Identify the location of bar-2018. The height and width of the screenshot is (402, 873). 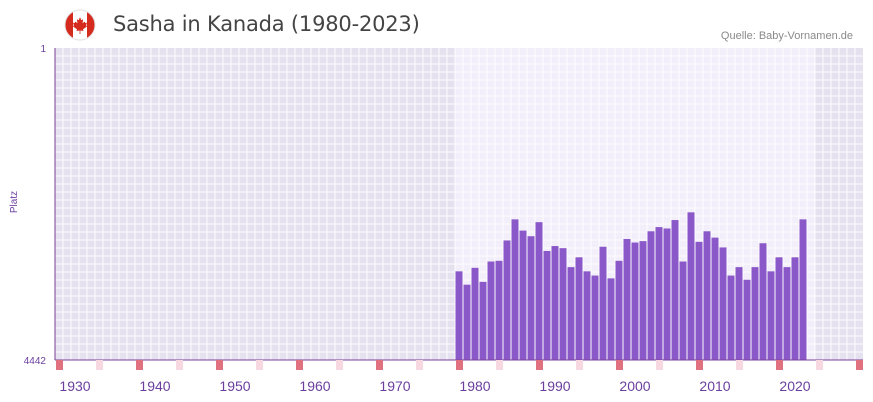
(779, 308).